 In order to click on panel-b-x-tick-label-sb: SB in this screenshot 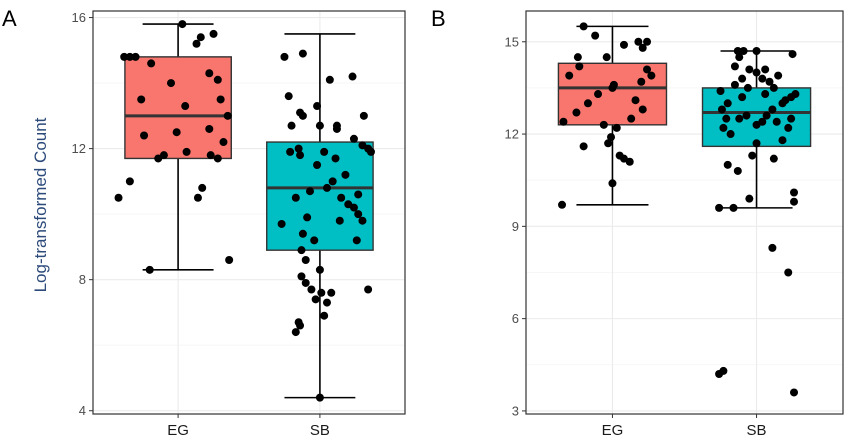, I will do `click(757, 429)`.